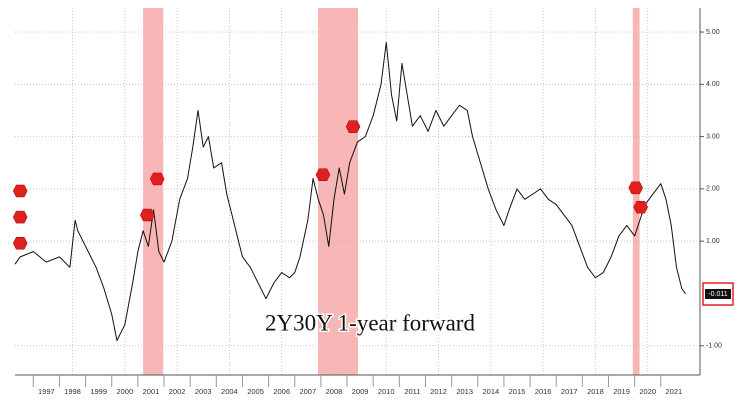 The height and width of the screenshot is (408, 752). Describe the element at coordinates (595, 391) in the screenshot. I see `x-tick-label: 2018` at that location.